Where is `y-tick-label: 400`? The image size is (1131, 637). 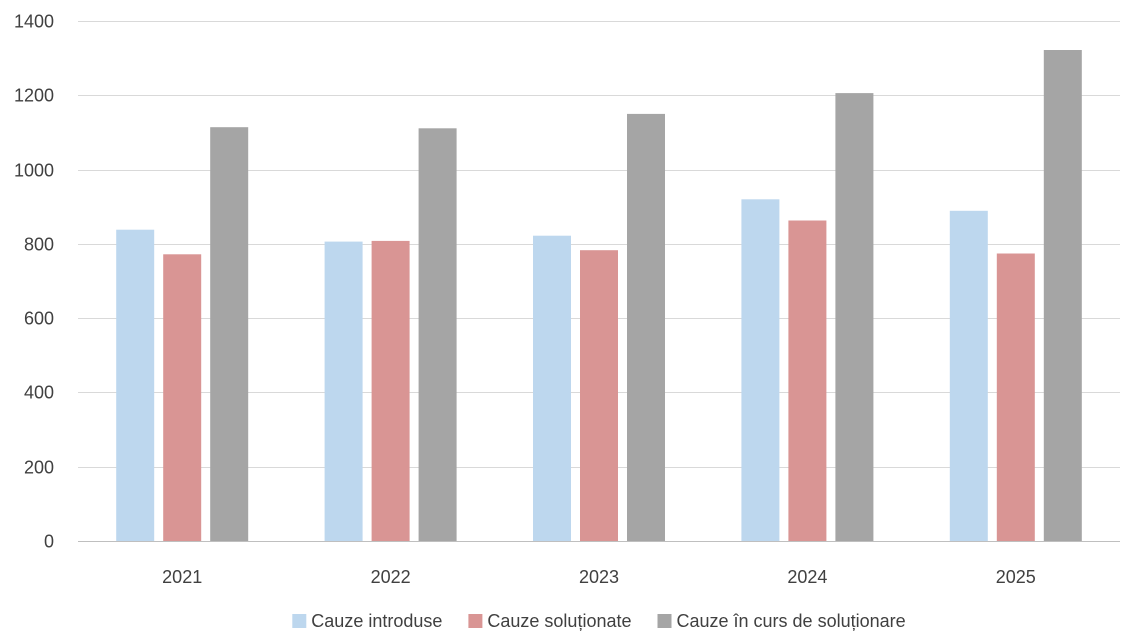
y-tick-label: 400 is located at coordinates (39, 393).